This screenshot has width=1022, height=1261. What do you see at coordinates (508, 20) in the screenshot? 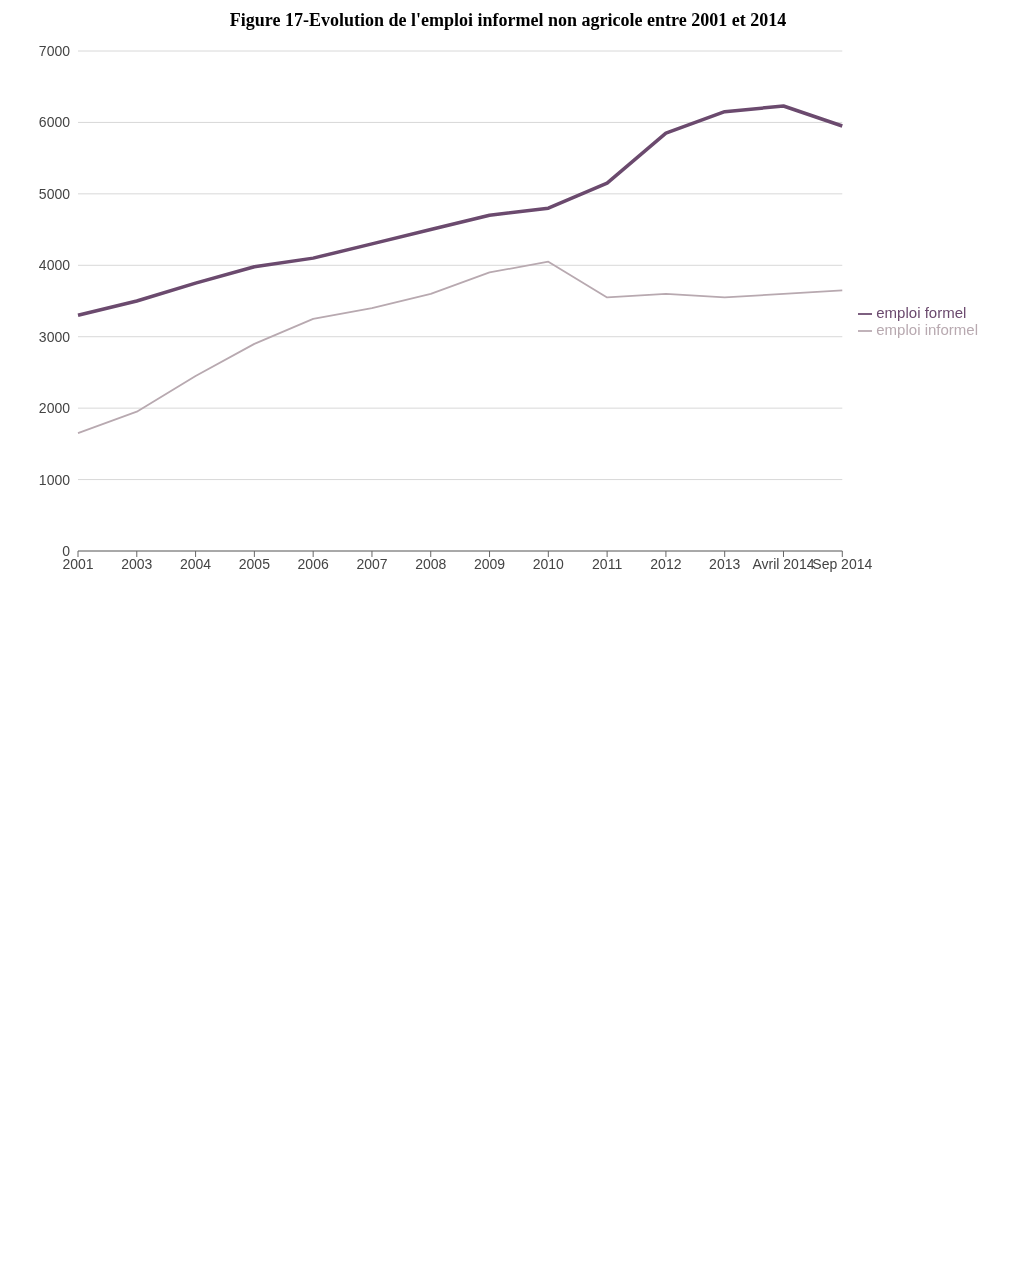
I see `chart-title: Figure 17-Evolution de l'emploi informel non agricole entre 2001 et 2014` at bounding box center [508, 20].